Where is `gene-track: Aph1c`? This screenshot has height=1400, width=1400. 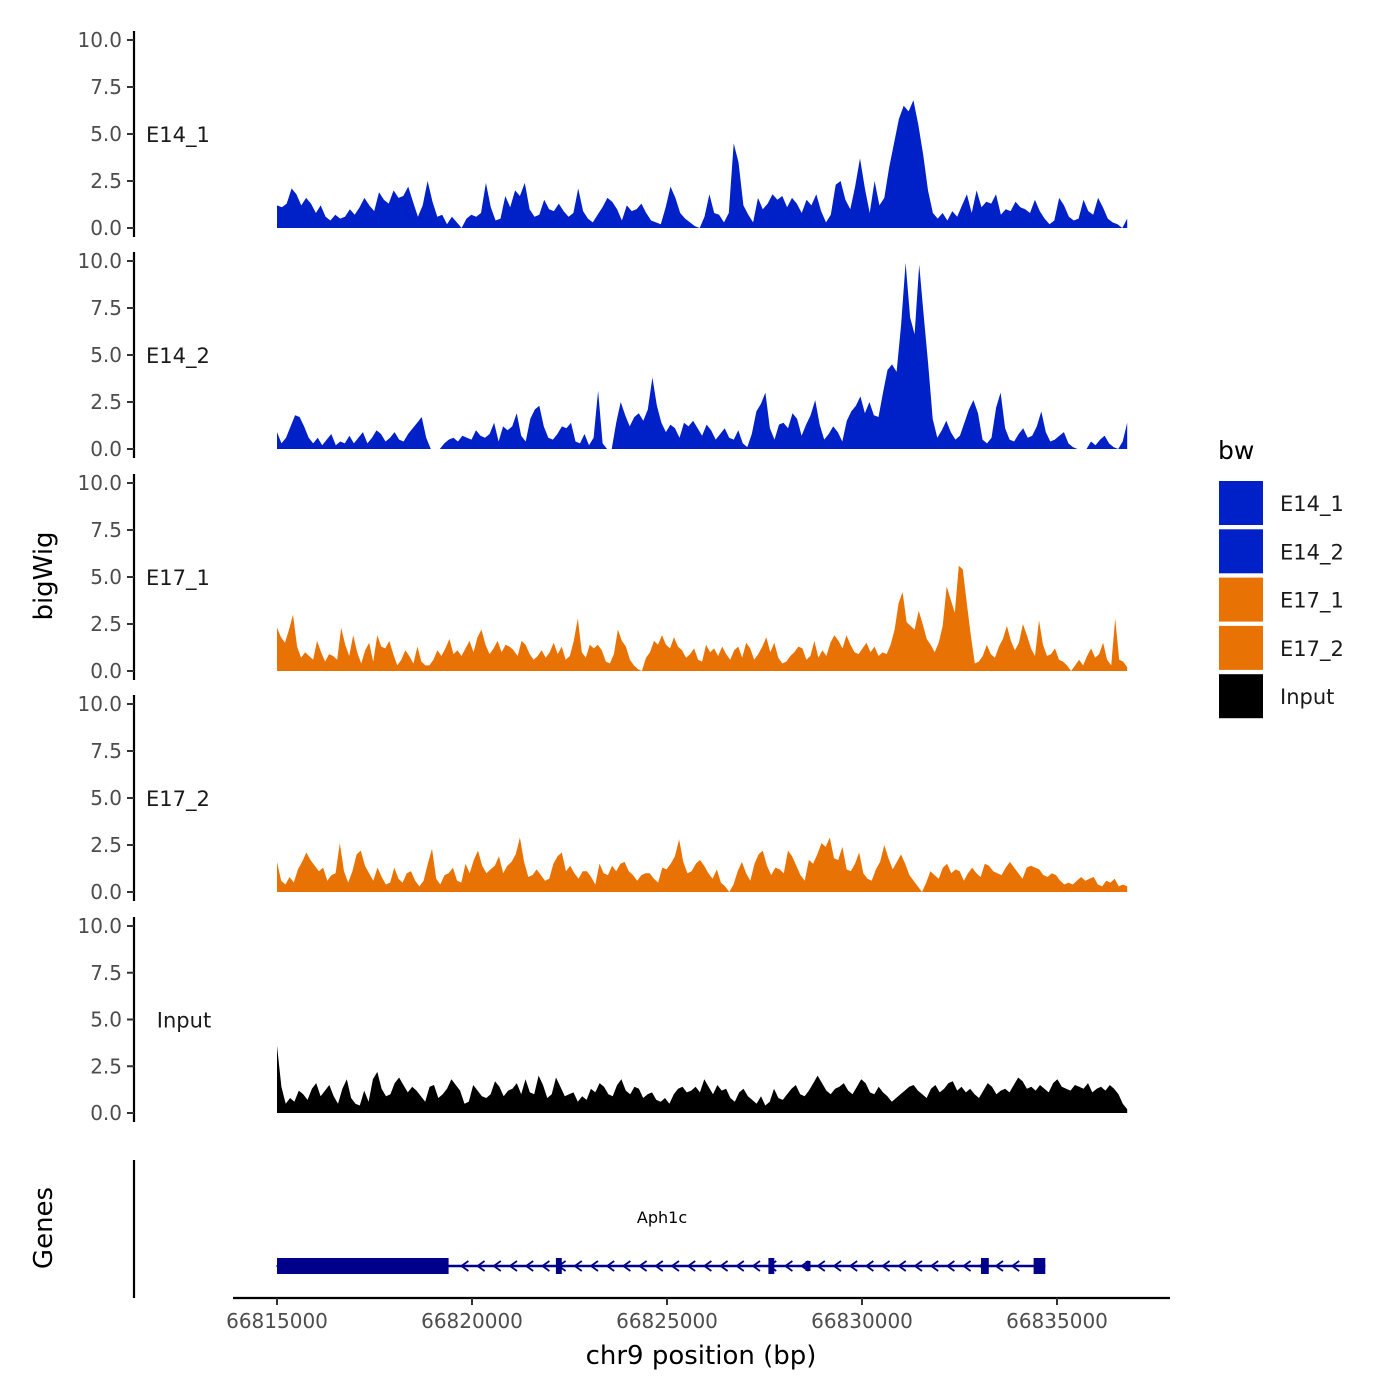 gene-track: Aph1c is located at coordinates (589, 1229).